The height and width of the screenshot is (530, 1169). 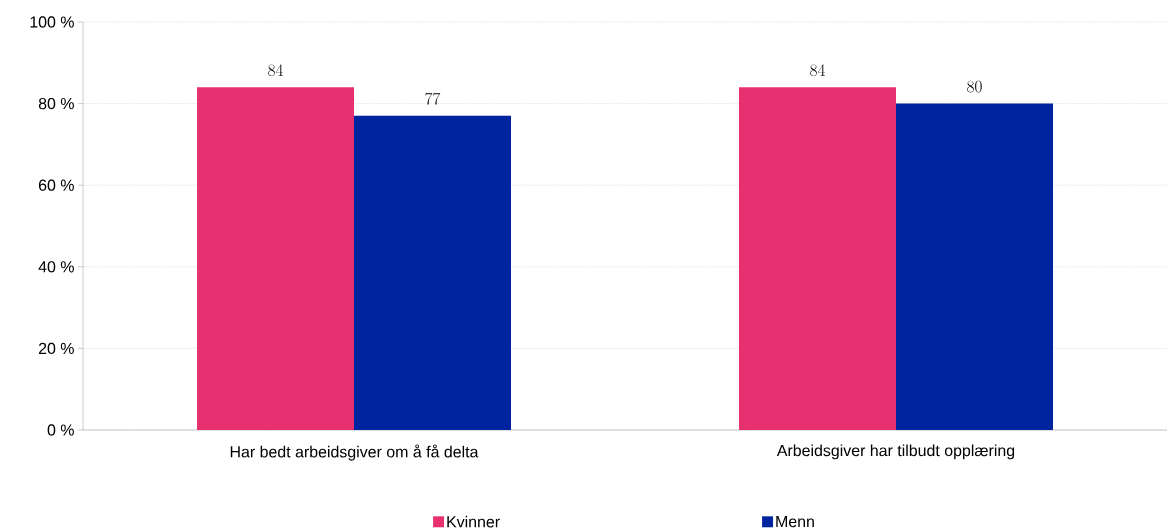 I want to click on y-tick-label: 100 %, so click(x=52, y=22).